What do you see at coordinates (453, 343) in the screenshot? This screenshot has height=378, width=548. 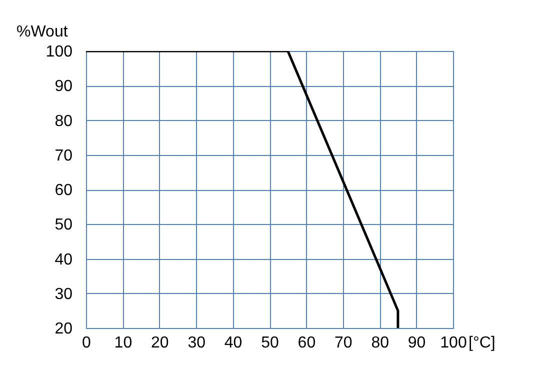 I see `x-tick-label: 100` at bounding box center [453, 343].